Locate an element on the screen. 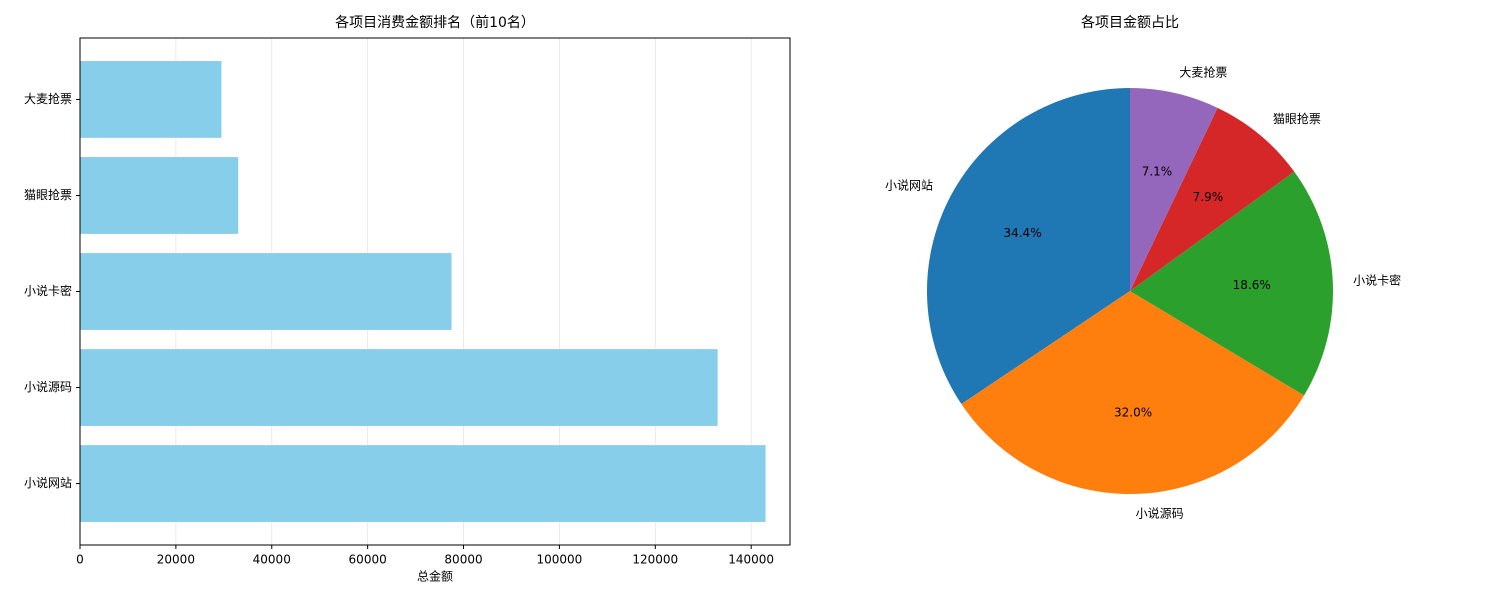  bar-title: 各项目消费金额排名（前10名） is located at coordinates (435, 22).